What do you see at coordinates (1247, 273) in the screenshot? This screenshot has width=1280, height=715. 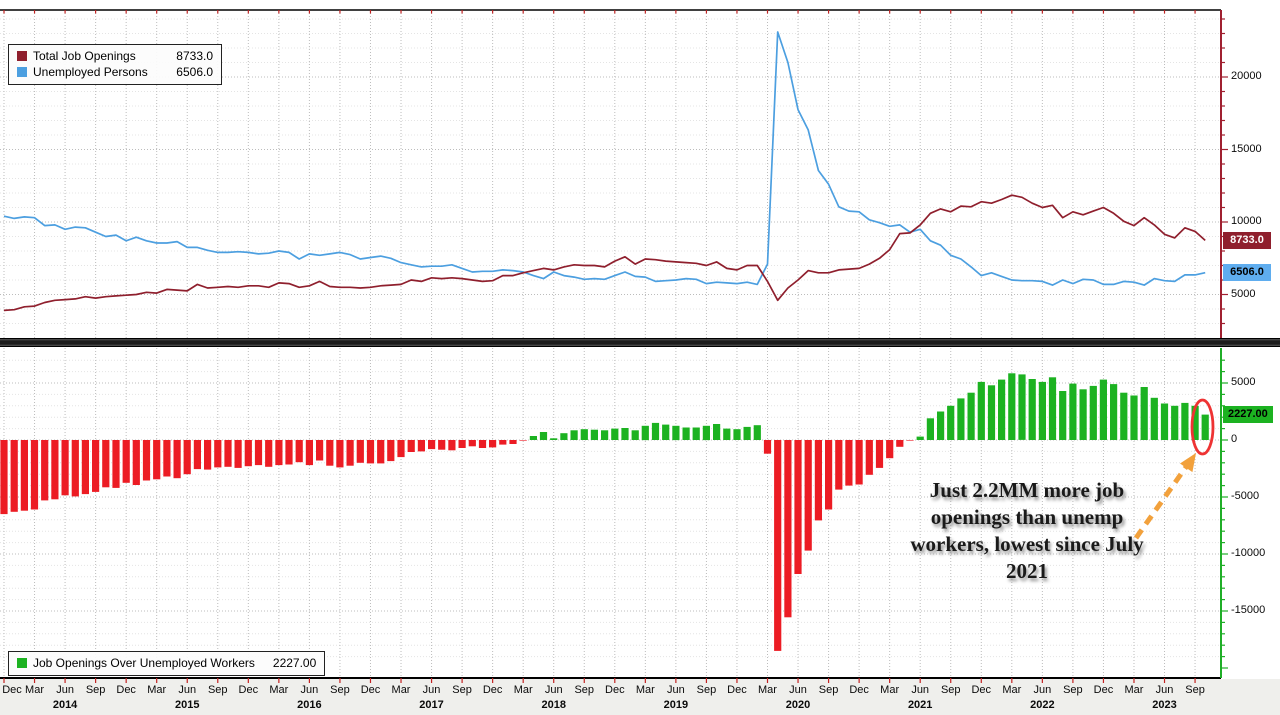 I see `unemployed-value-badge: 6506.0` at bounding box center [1247, 273].